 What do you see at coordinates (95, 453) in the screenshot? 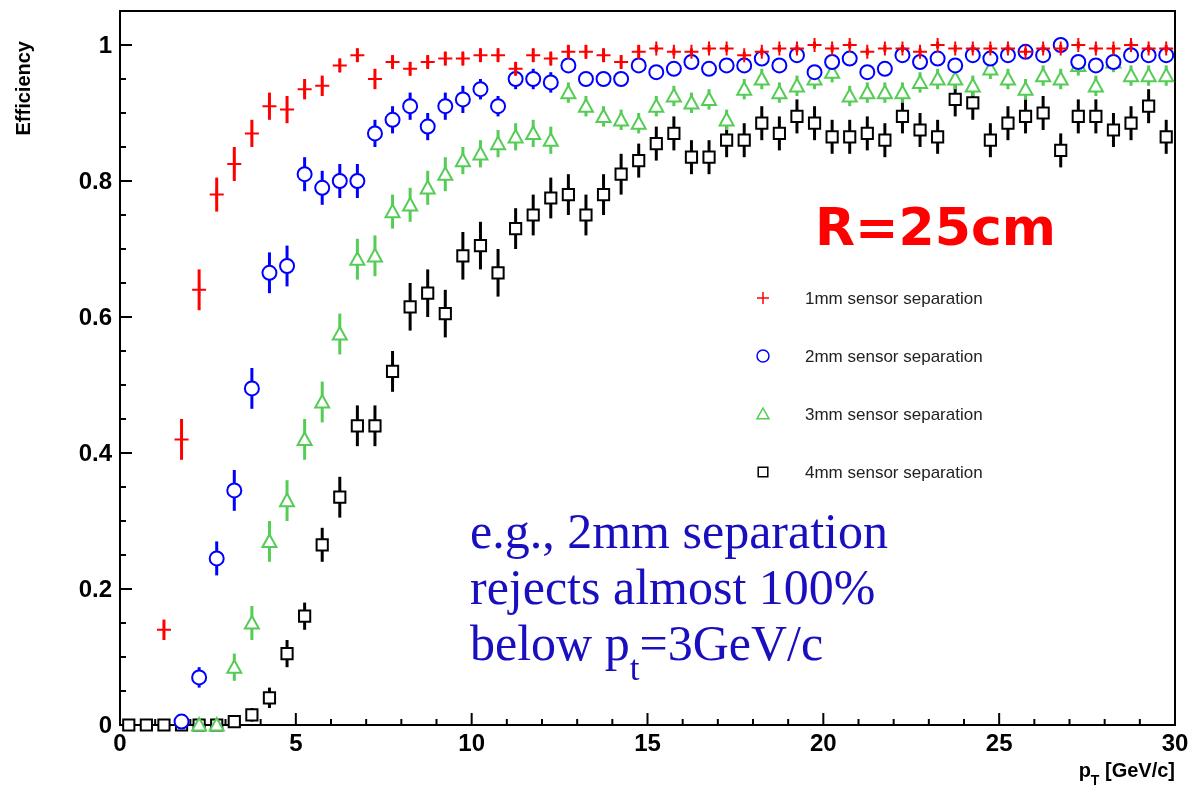
I see `y-tick-label: 0.4` at bounding box center [95, 453].